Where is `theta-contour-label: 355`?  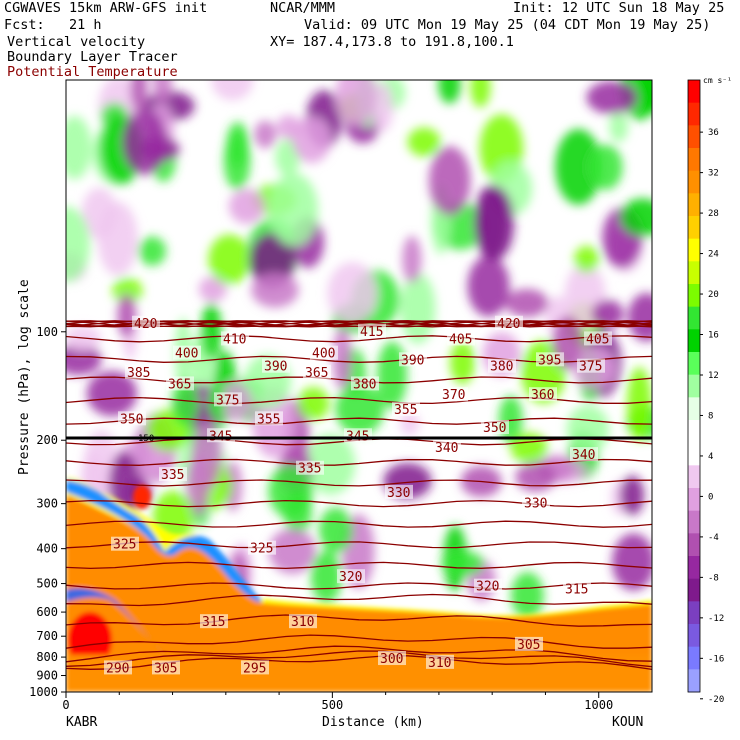 theta-contour-label: 355 is located at coordinates (405, 410).